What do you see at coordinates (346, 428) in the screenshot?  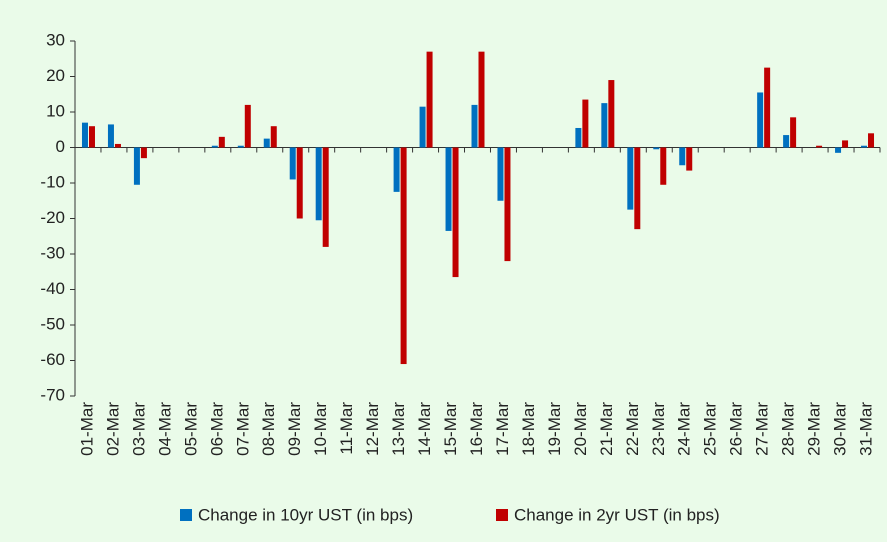 I see `x-tick-label: 11-Mar` at bounding box center [346, 428].